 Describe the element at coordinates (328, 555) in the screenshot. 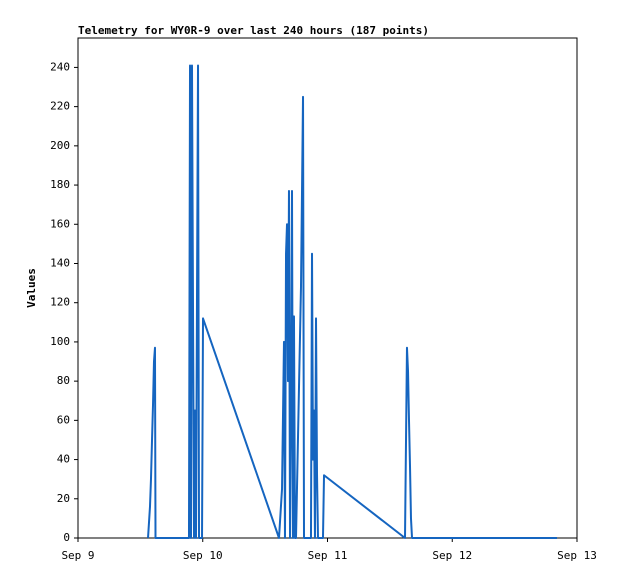

I see `x-tick-label: Sep 11` at that location.